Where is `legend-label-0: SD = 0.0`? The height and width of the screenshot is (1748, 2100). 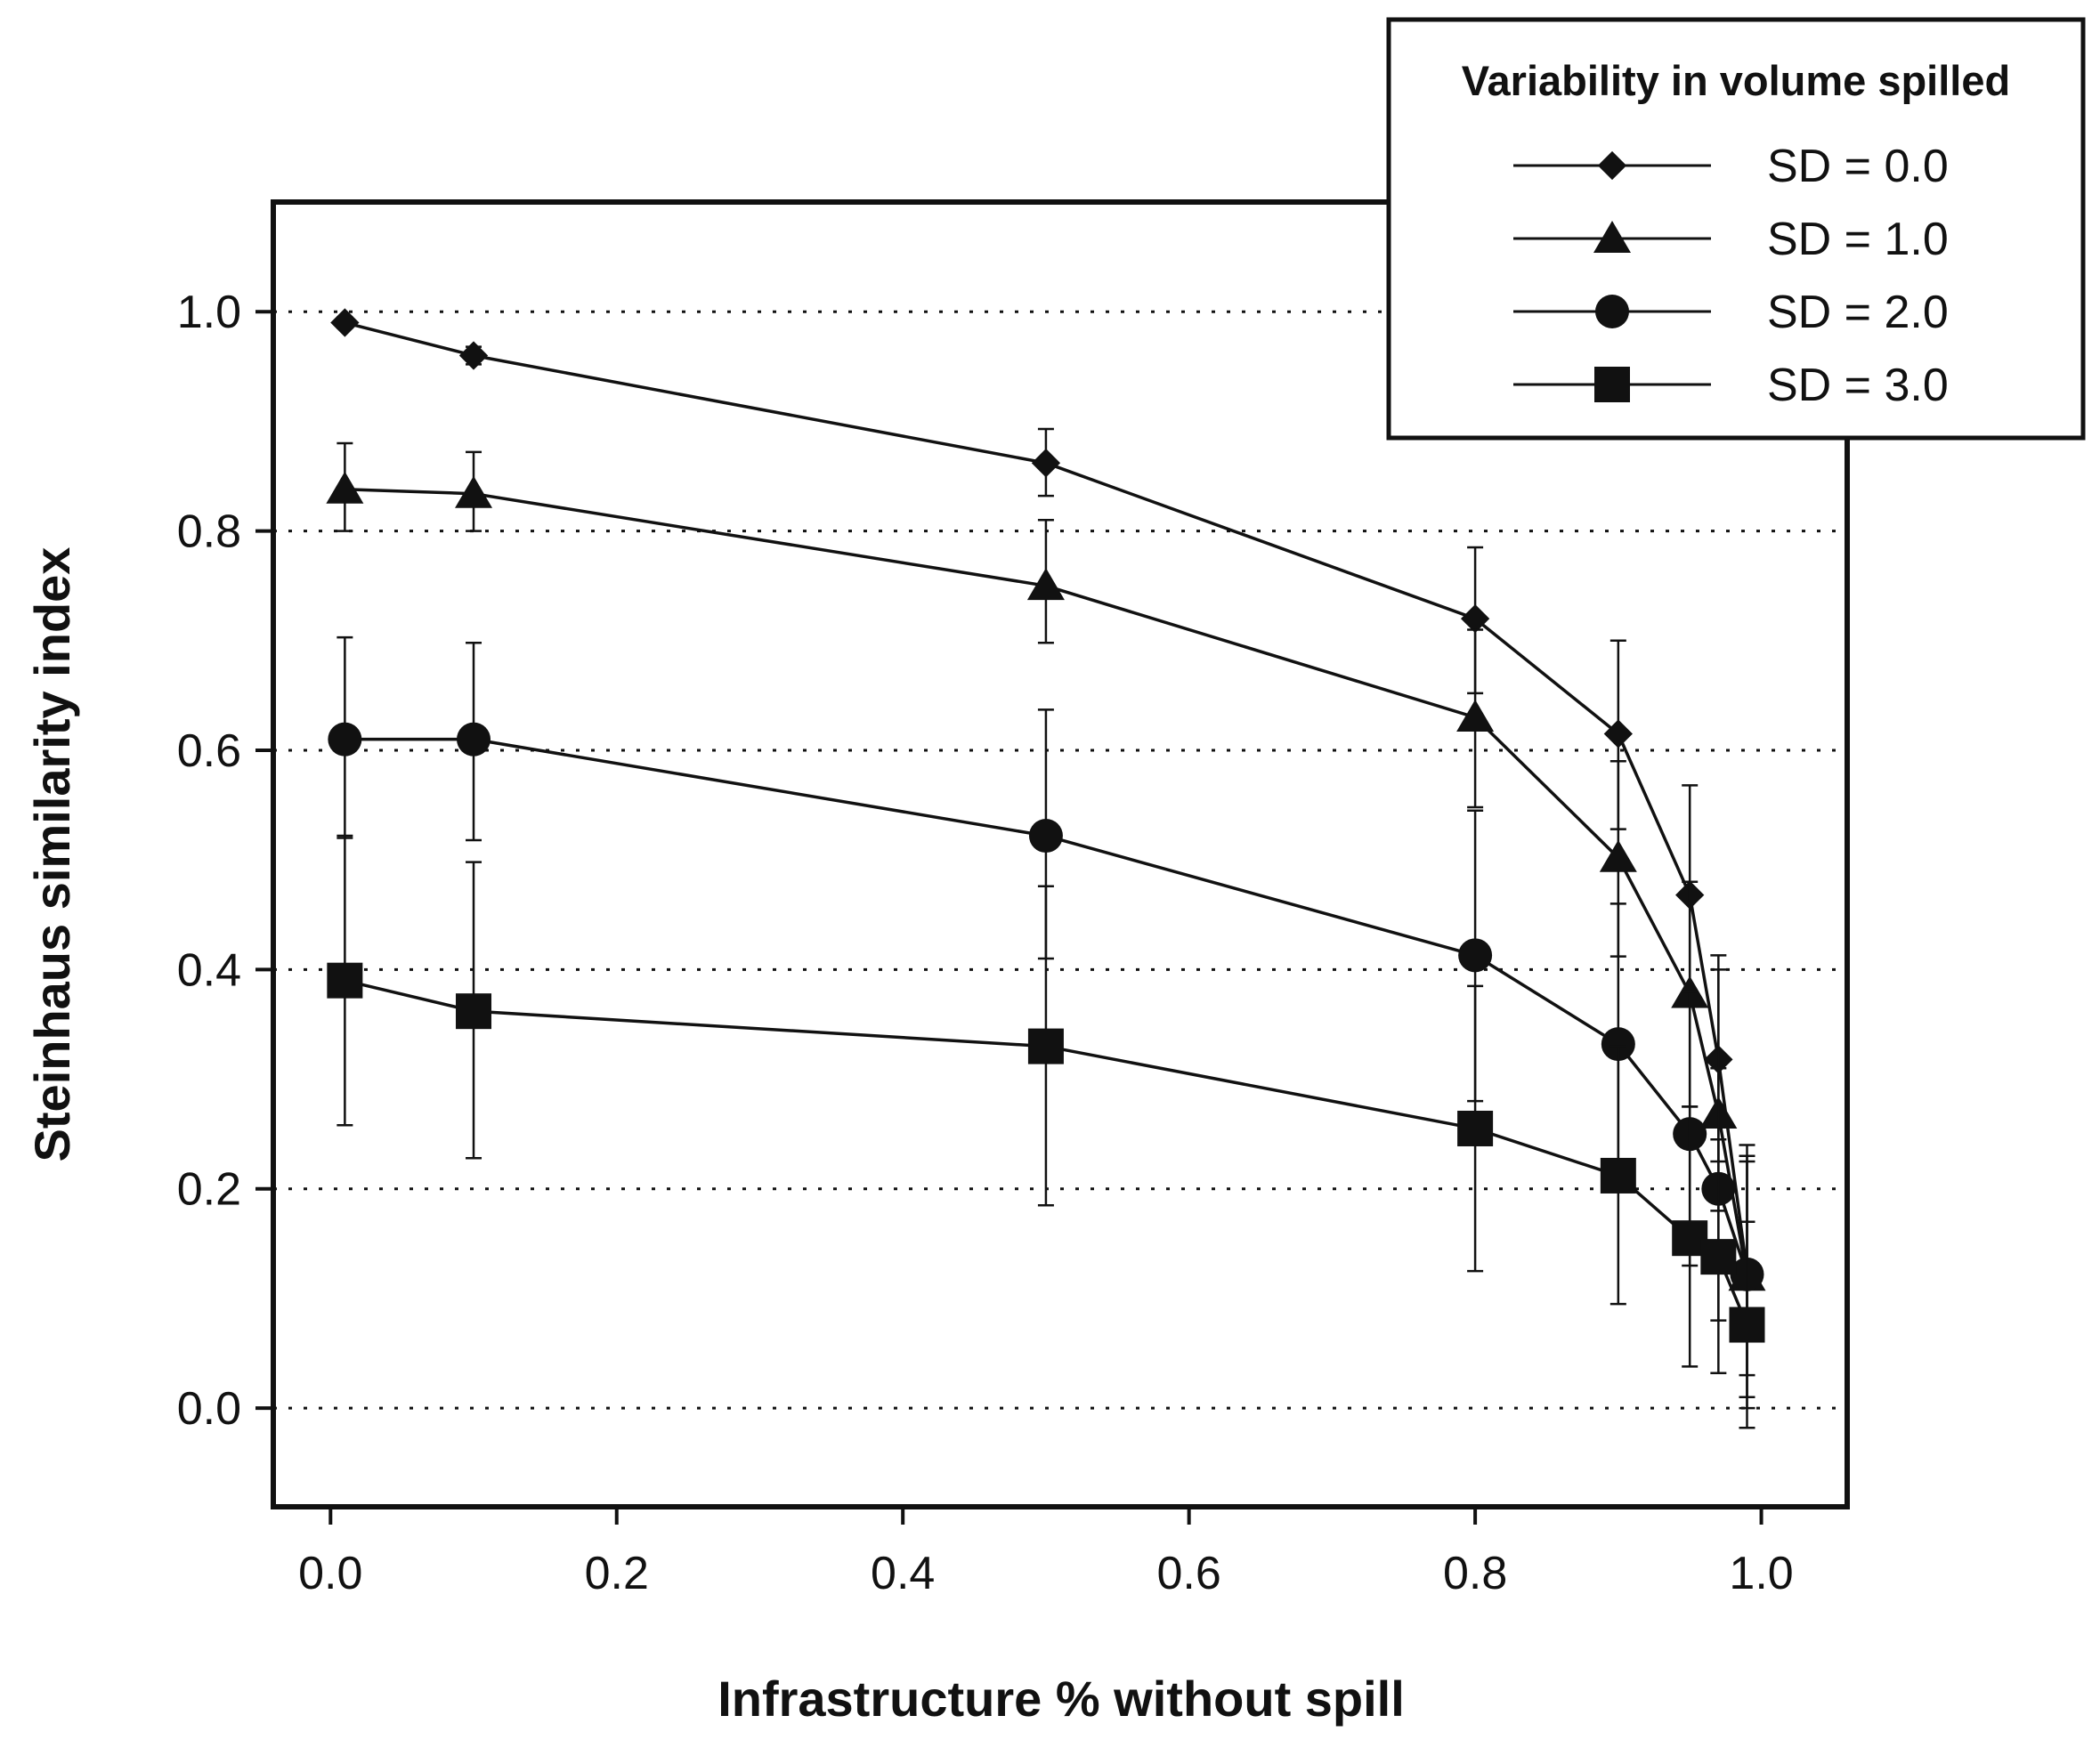 legend-label-0: SD = 0.0 is located at coordinates (1858, 166).